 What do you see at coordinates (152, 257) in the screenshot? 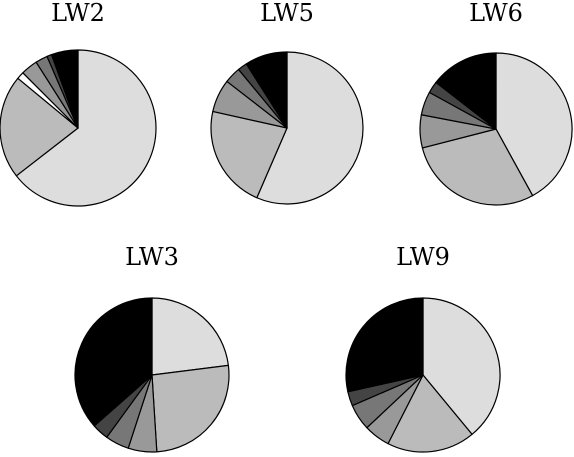
I see `pie-title-lw3: LW3` at bounding box center [152, 257].